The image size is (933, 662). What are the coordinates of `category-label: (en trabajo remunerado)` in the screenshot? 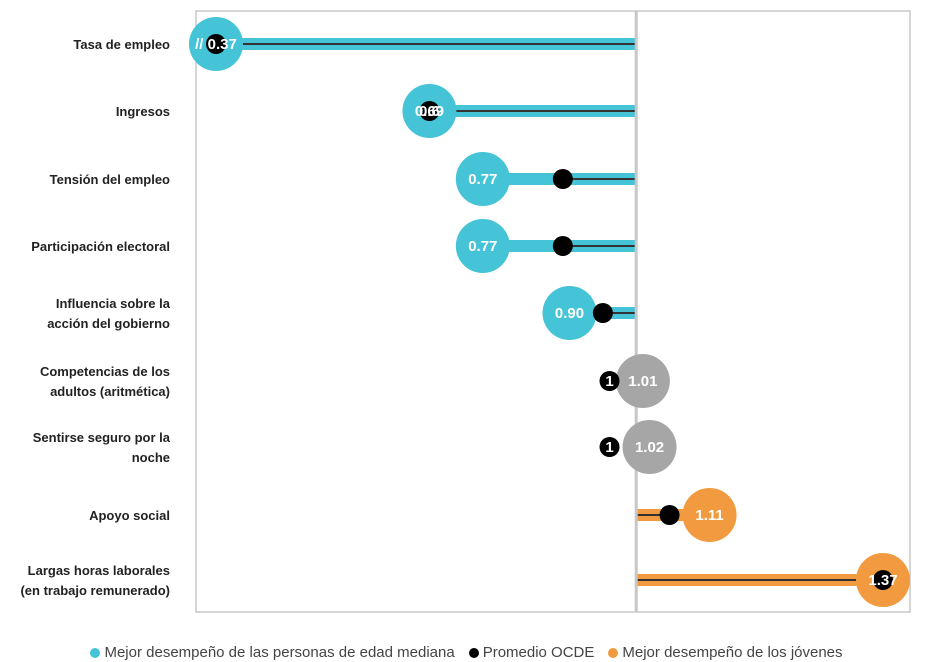 It's located at (95, 590).